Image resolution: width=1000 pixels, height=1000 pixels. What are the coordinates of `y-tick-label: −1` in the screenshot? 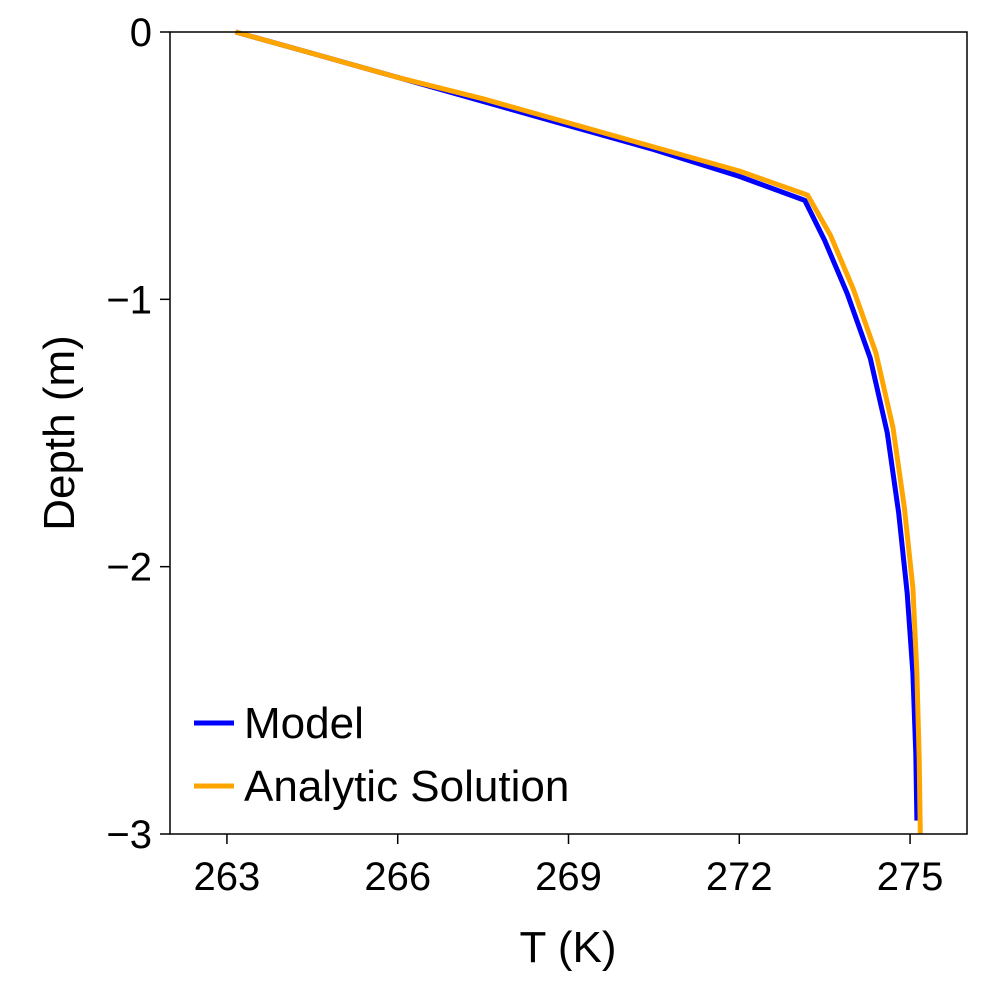 It's located at (129, 300).